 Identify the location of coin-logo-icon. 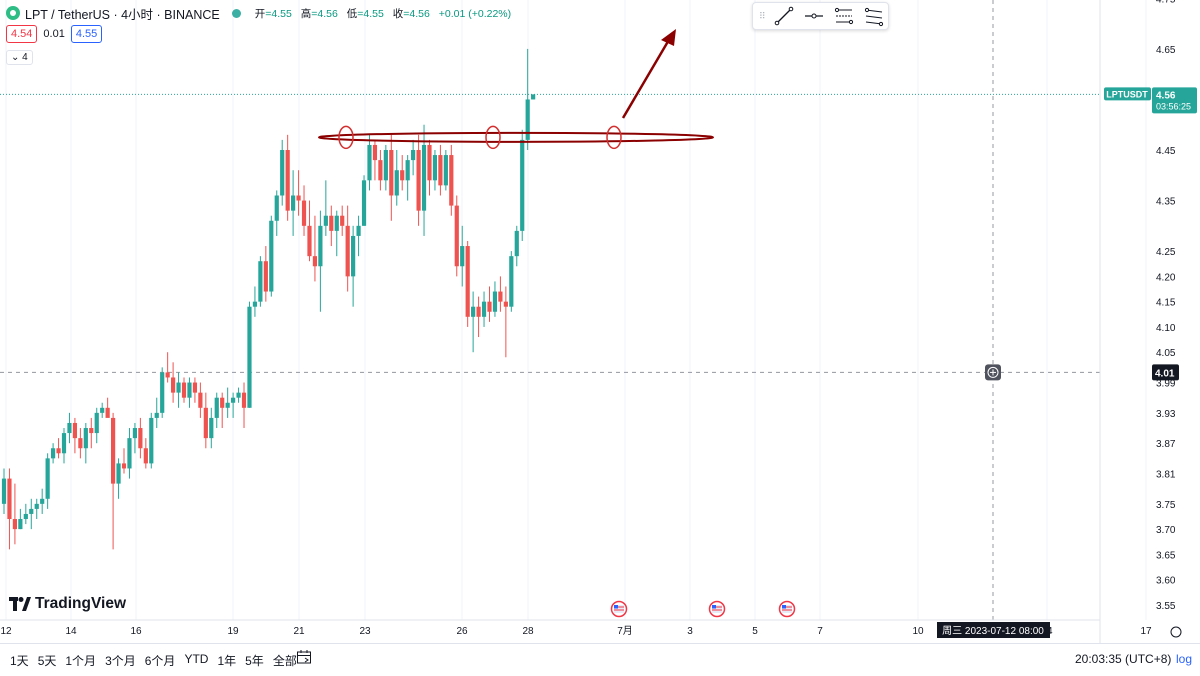
(13, 13).